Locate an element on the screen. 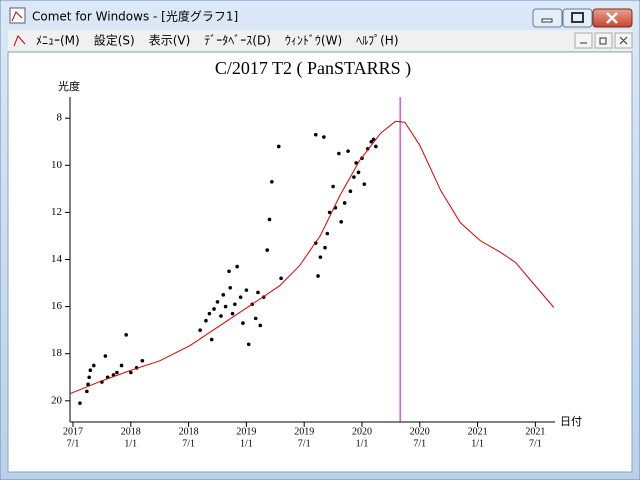 The width and height of the screenshot is (640, 484). y-tick-label: 20 is located at coordinates (57, 400).